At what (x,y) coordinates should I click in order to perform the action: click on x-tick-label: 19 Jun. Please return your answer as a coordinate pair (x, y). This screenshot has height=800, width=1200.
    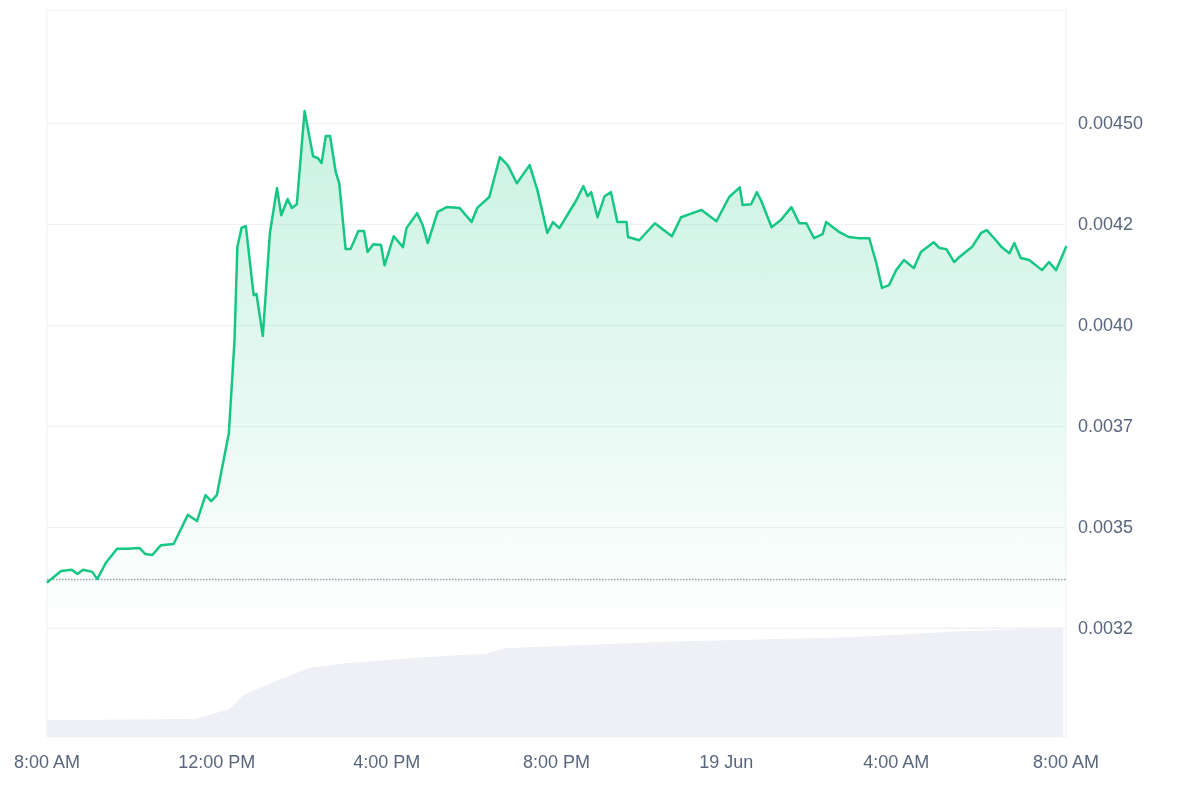
    Looking at the image, I should click on (726, 762).